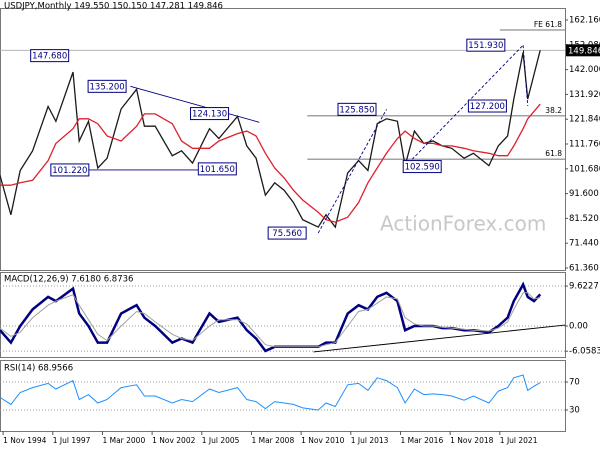 This screenshot has width=600, height=450. I want to click on price-label: 101.220, so click(69, 171).